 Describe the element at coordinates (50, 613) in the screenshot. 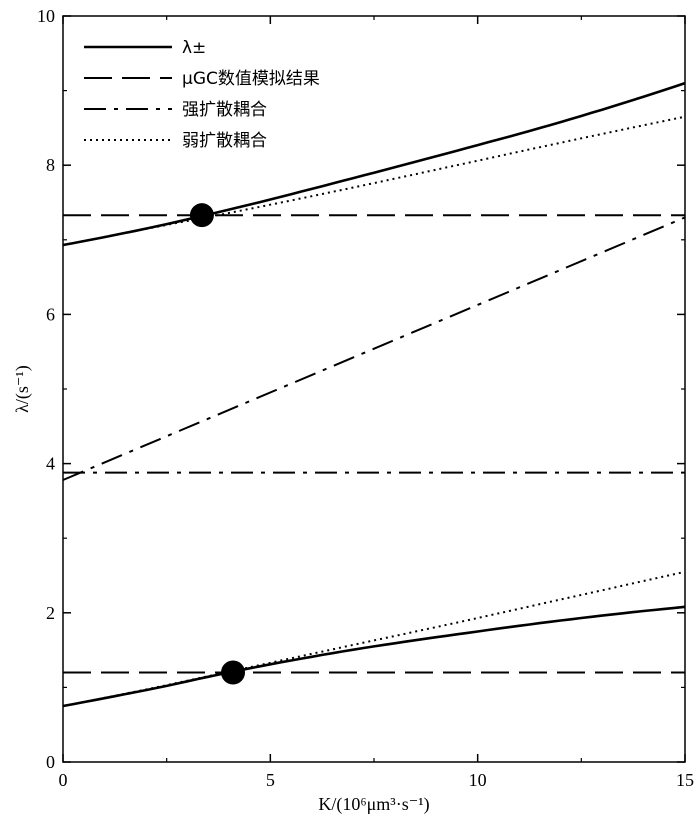

I see `y-tick-label-1: 2` at that location.